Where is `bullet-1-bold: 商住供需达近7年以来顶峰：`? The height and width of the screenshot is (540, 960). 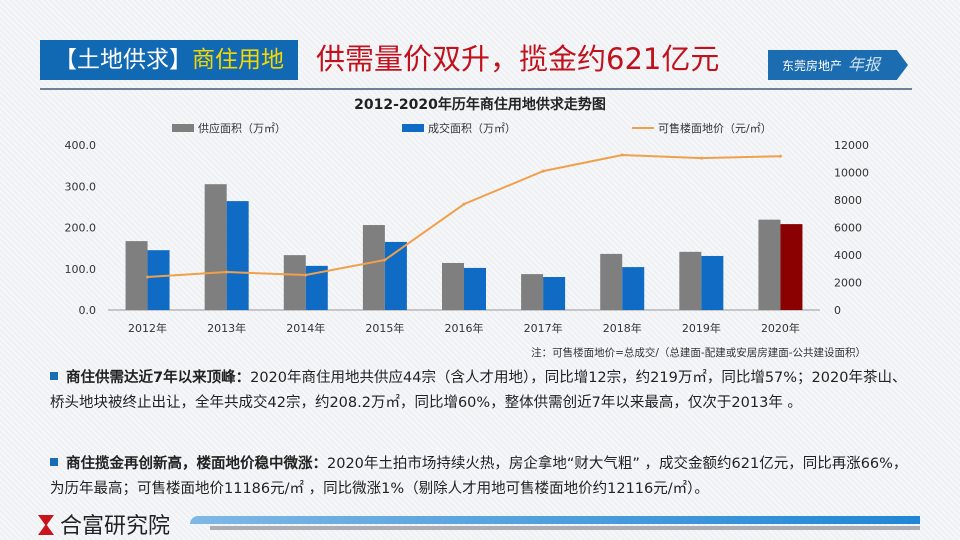
bullet-1-bold: 商住供需达近7年以来顶峰： is located at coordinates (158, 378).